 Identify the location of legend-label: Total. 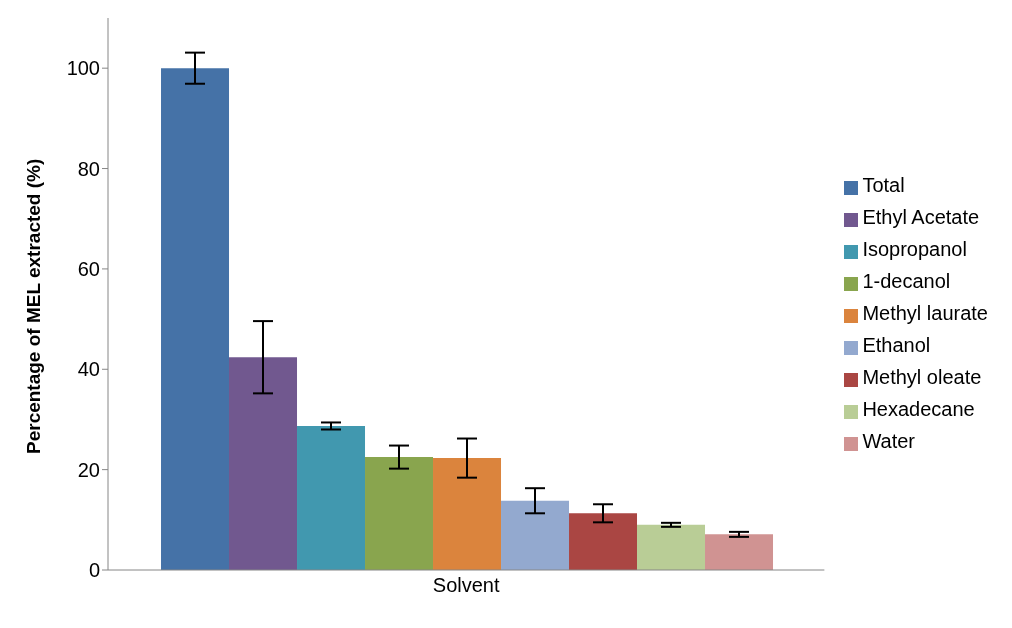
(883, 185).